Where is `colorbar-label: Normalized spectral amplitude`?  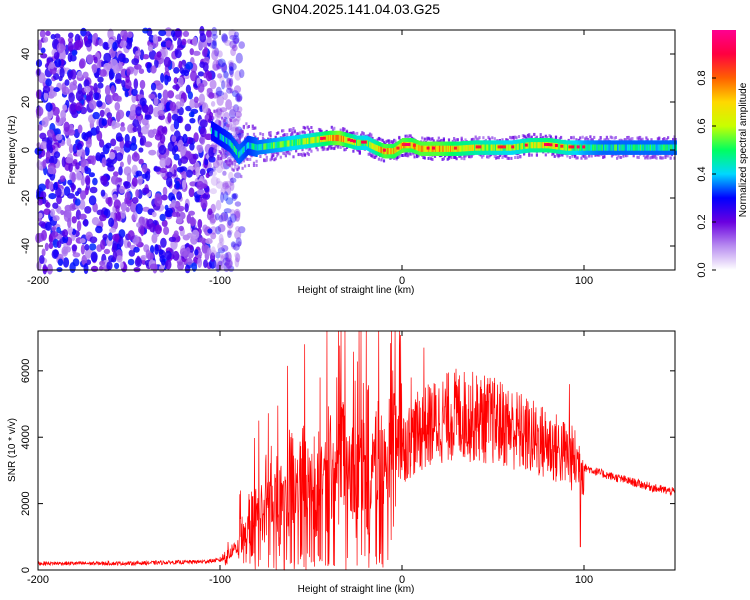
colorbar-label: Normalized spectral amplitude is located at coordinates (743, 149).